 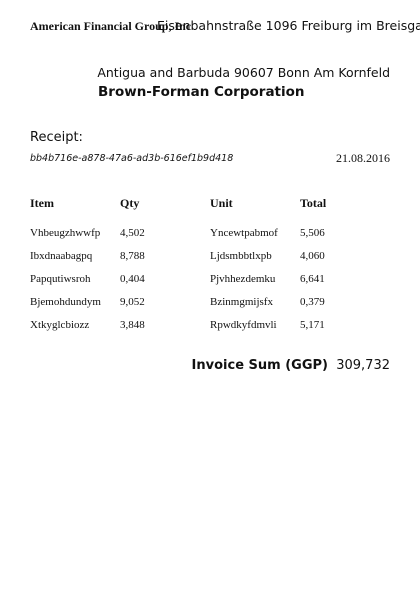 What do you see at coordinates (60, 279) in the screenshot?
I see `cell-item: Papqutiwsroh` at bounding box center [60, 279].